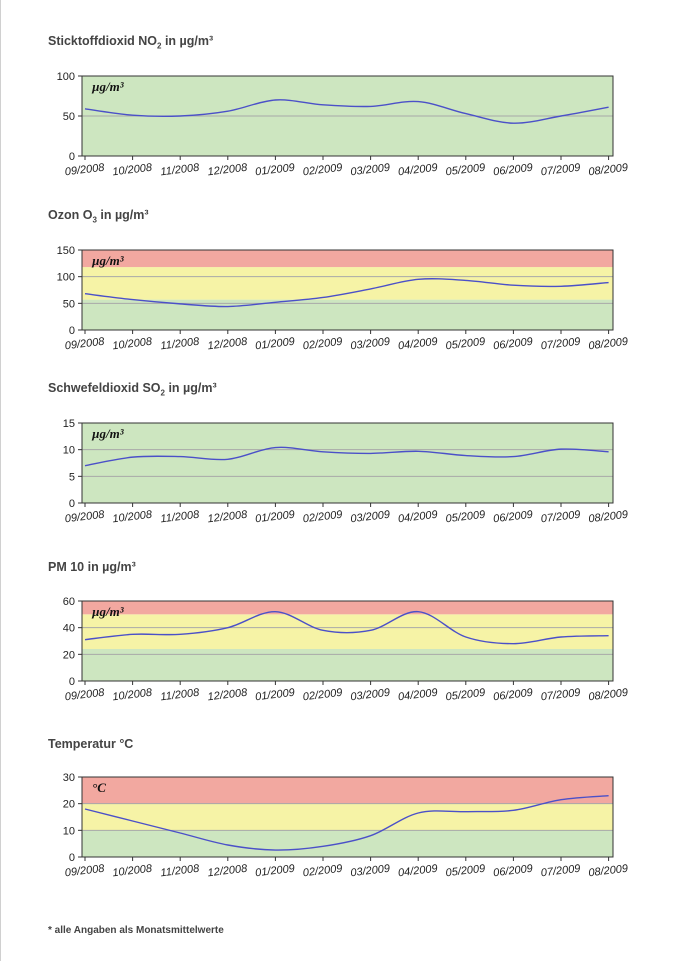 This screenshot has width=684, height=961. I want to click on chart-title: Sticktoffdioxid NO2 in µg/m³, so click(130, 42).